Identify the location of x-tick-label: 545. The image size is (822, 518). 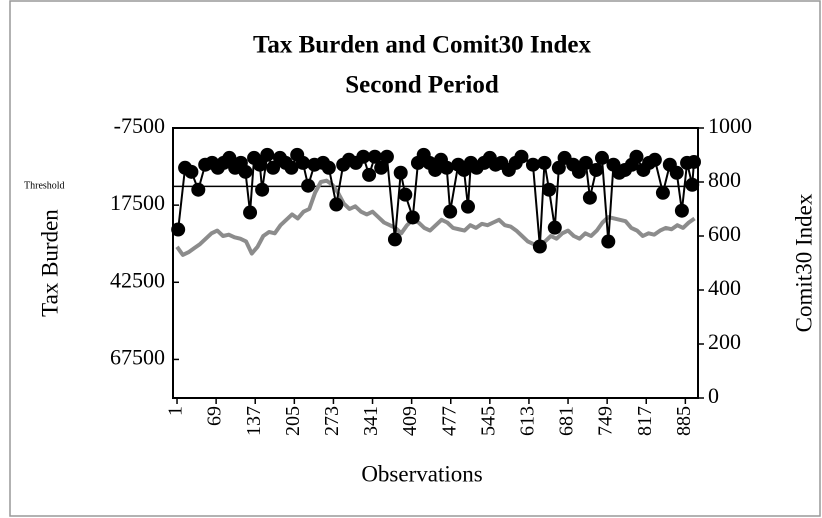
(488, 421).